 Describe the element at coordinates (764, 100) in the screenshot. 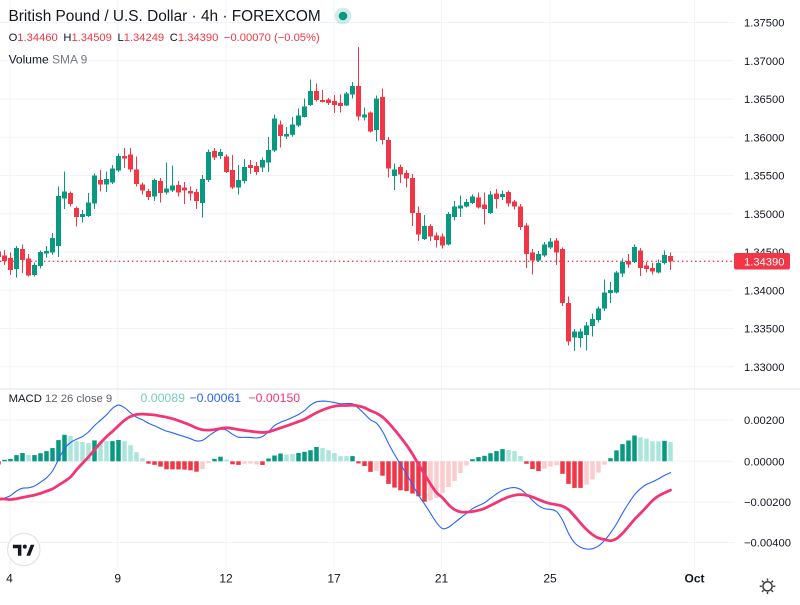

I see `svg-text: 1.36500` at that location.